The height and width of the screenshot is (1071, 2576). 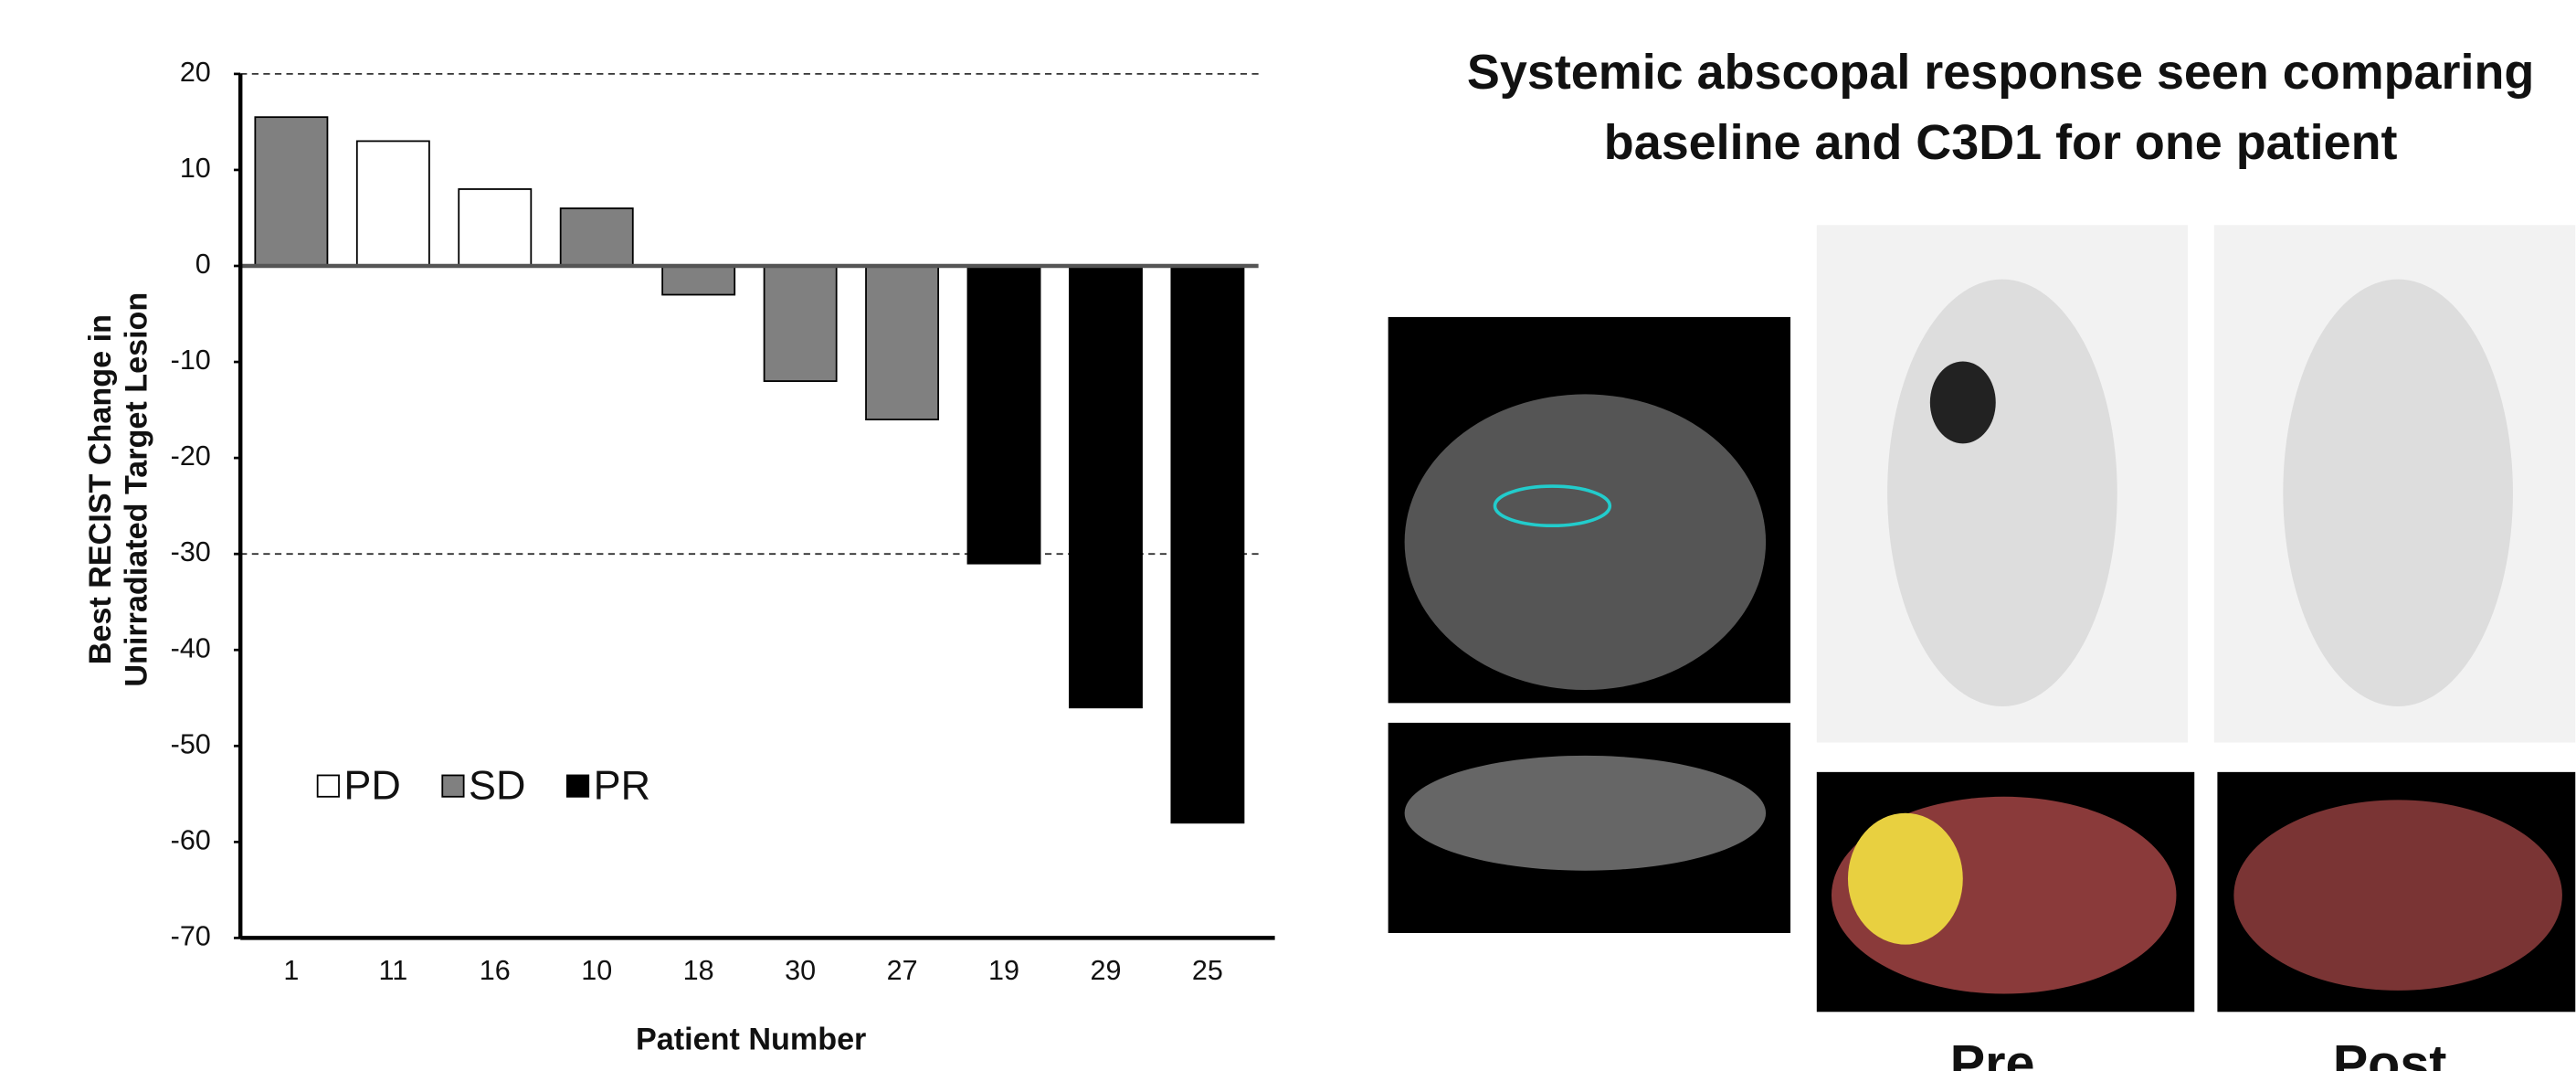 I want to click on y-tick-label: -70, so click(x=191, y=936).